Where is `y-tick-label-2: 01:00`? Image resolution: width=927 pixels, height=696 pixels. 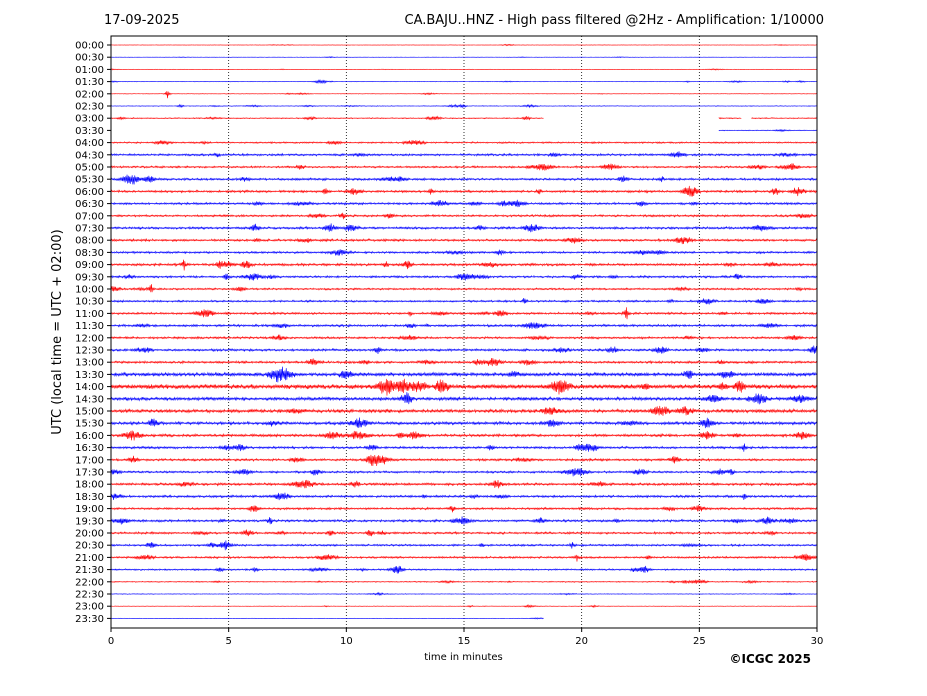 y-tick-label-2: 01:00 is located at coordinates (89, 70).